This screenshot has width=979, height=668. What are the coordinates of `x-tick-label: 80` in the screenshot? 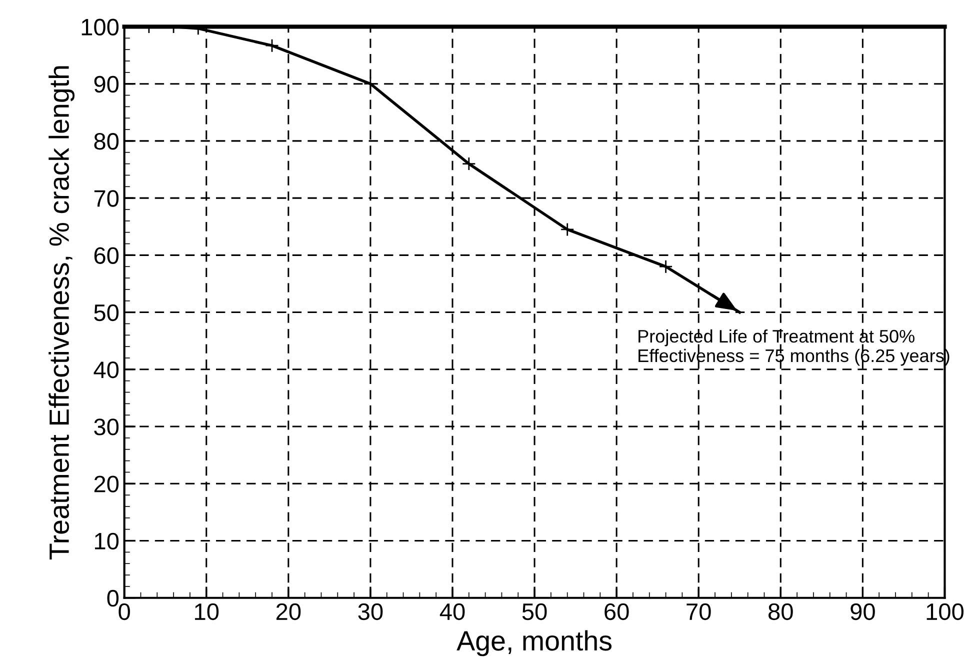 It's located at (780, 611).